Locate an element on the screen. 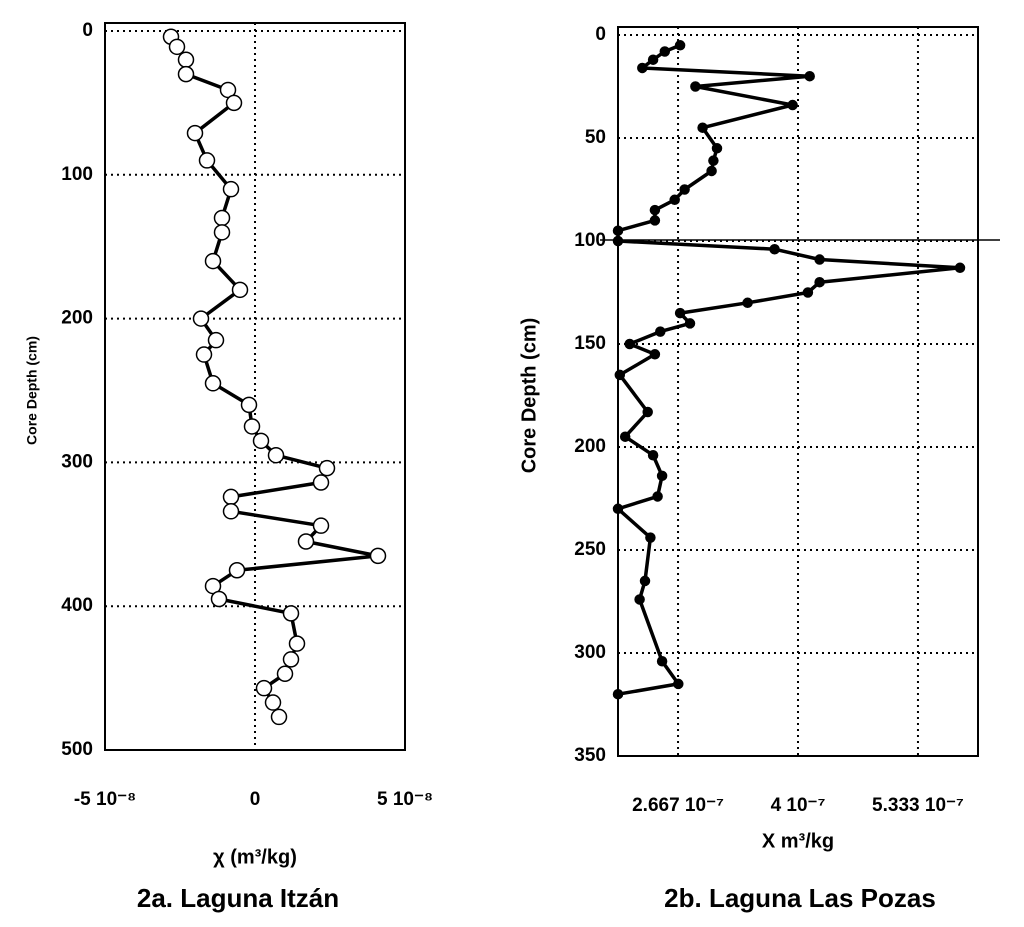 The image size is (1024, 927). x-tick-label: -5 10⁻⁸ is located at coordinates (105, 799).